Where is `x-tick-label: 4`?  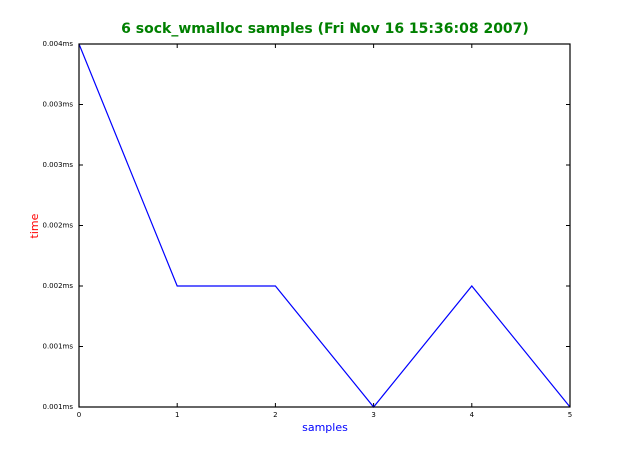 x-tick-label: 4 is located at coordinates (472, 415).